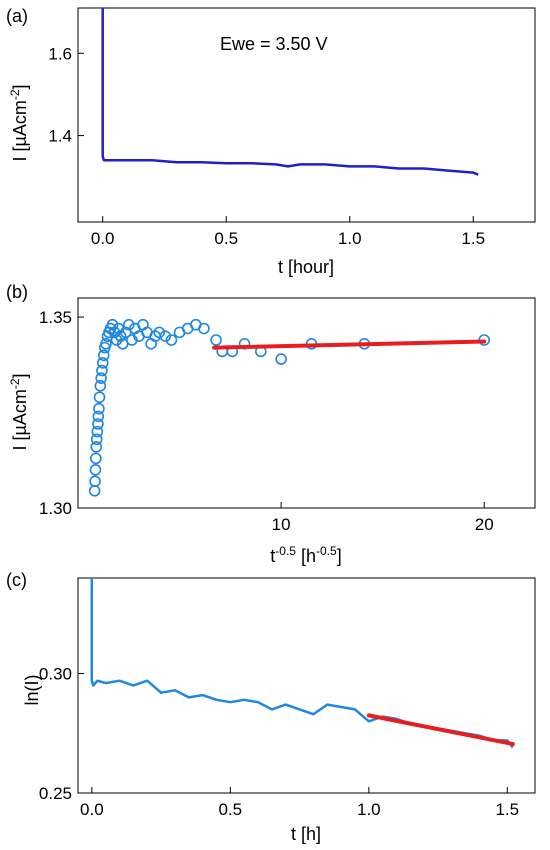 This screenshot has height=850, width=550. I want to click on panel-b-ytick-label: 1.35, so click(55, 317).